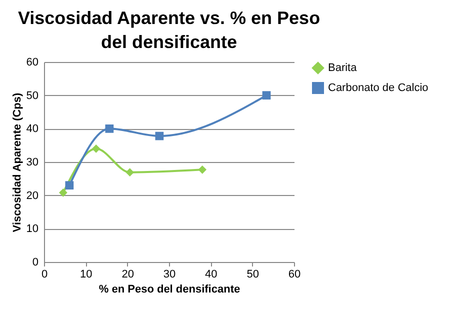 This screenshot has width=474, height=336. Describe the element at coordinates (32, 62) in the screenshot. I see `y-tick-label: 60` at that location.